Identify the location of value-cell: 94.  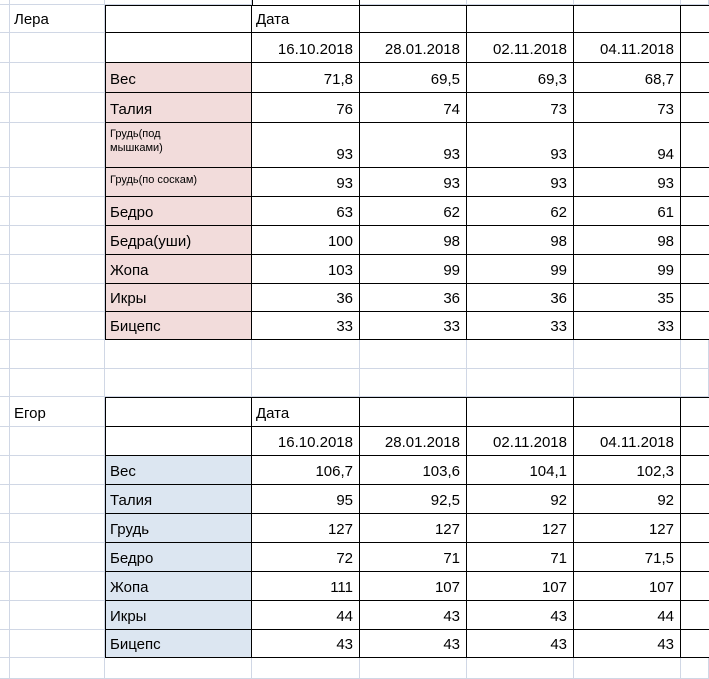
(627, 145).